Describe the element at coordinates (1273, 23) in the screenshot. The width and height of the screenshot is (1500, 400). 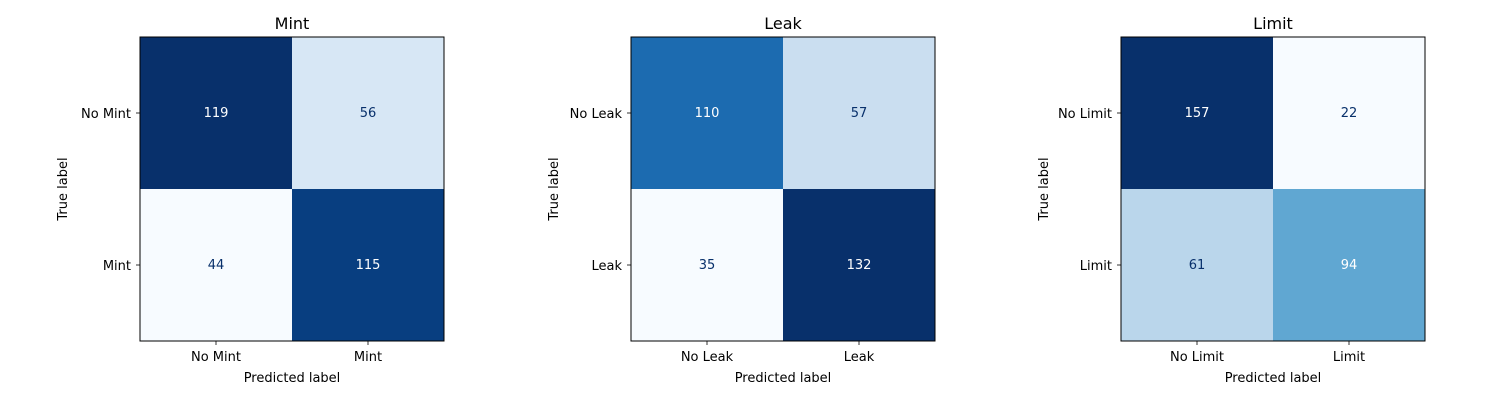
I see `chart-title: Limit` at that location.